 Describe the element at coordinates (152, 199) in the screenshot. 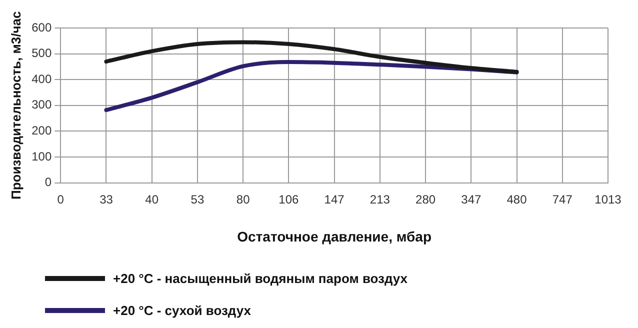

I see `x-tick-label: 40` at that location.